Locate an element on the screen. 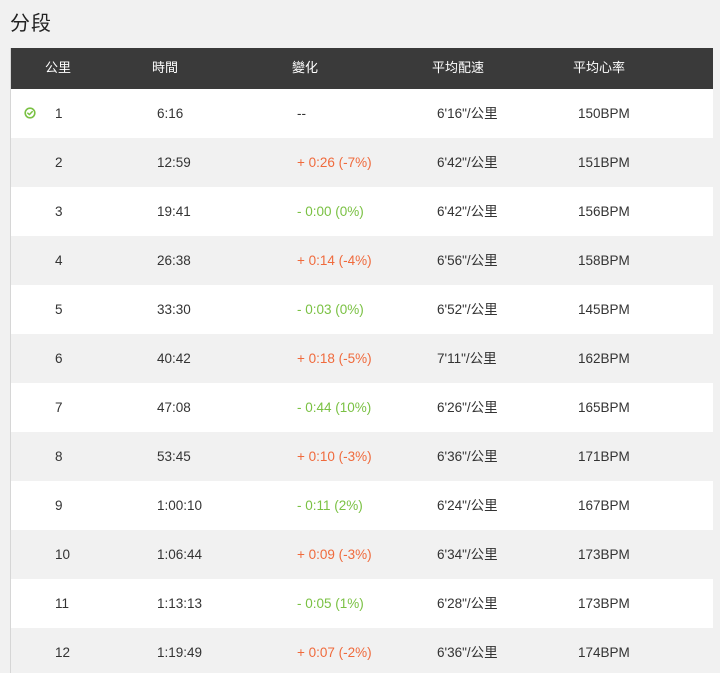 The width and height of the screenshot is (720, 673). split-time: 1:13:13 is located at coordinates (180, 603).